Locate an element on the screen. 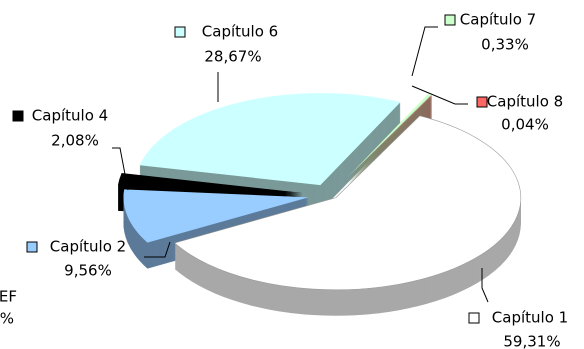 The image size is (584, 349). category-label: Capítulo 1 is located at coordinates (530, 318).